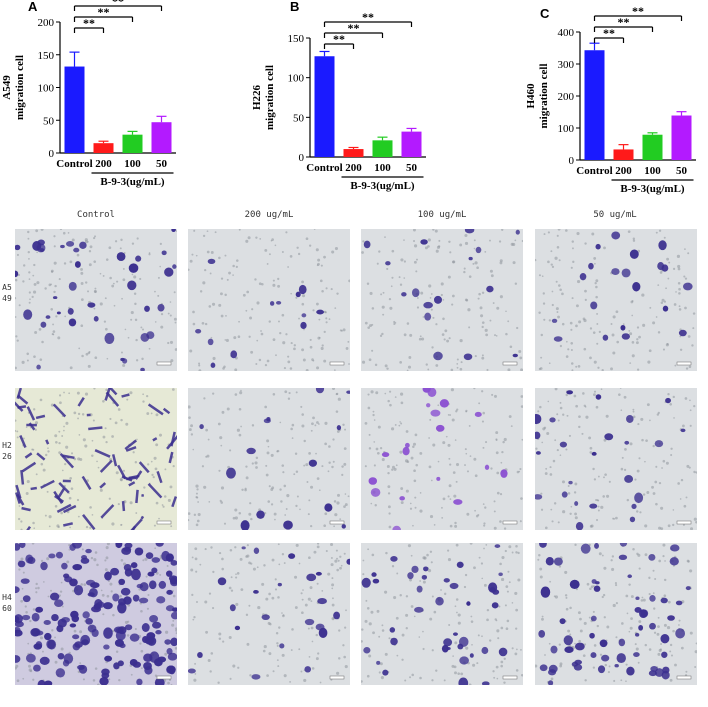 This screenshot has height=707, width=708. Describe the element at coordinates (566, 33) in the screenshot. I see `y-tick-label: 400` at that location.